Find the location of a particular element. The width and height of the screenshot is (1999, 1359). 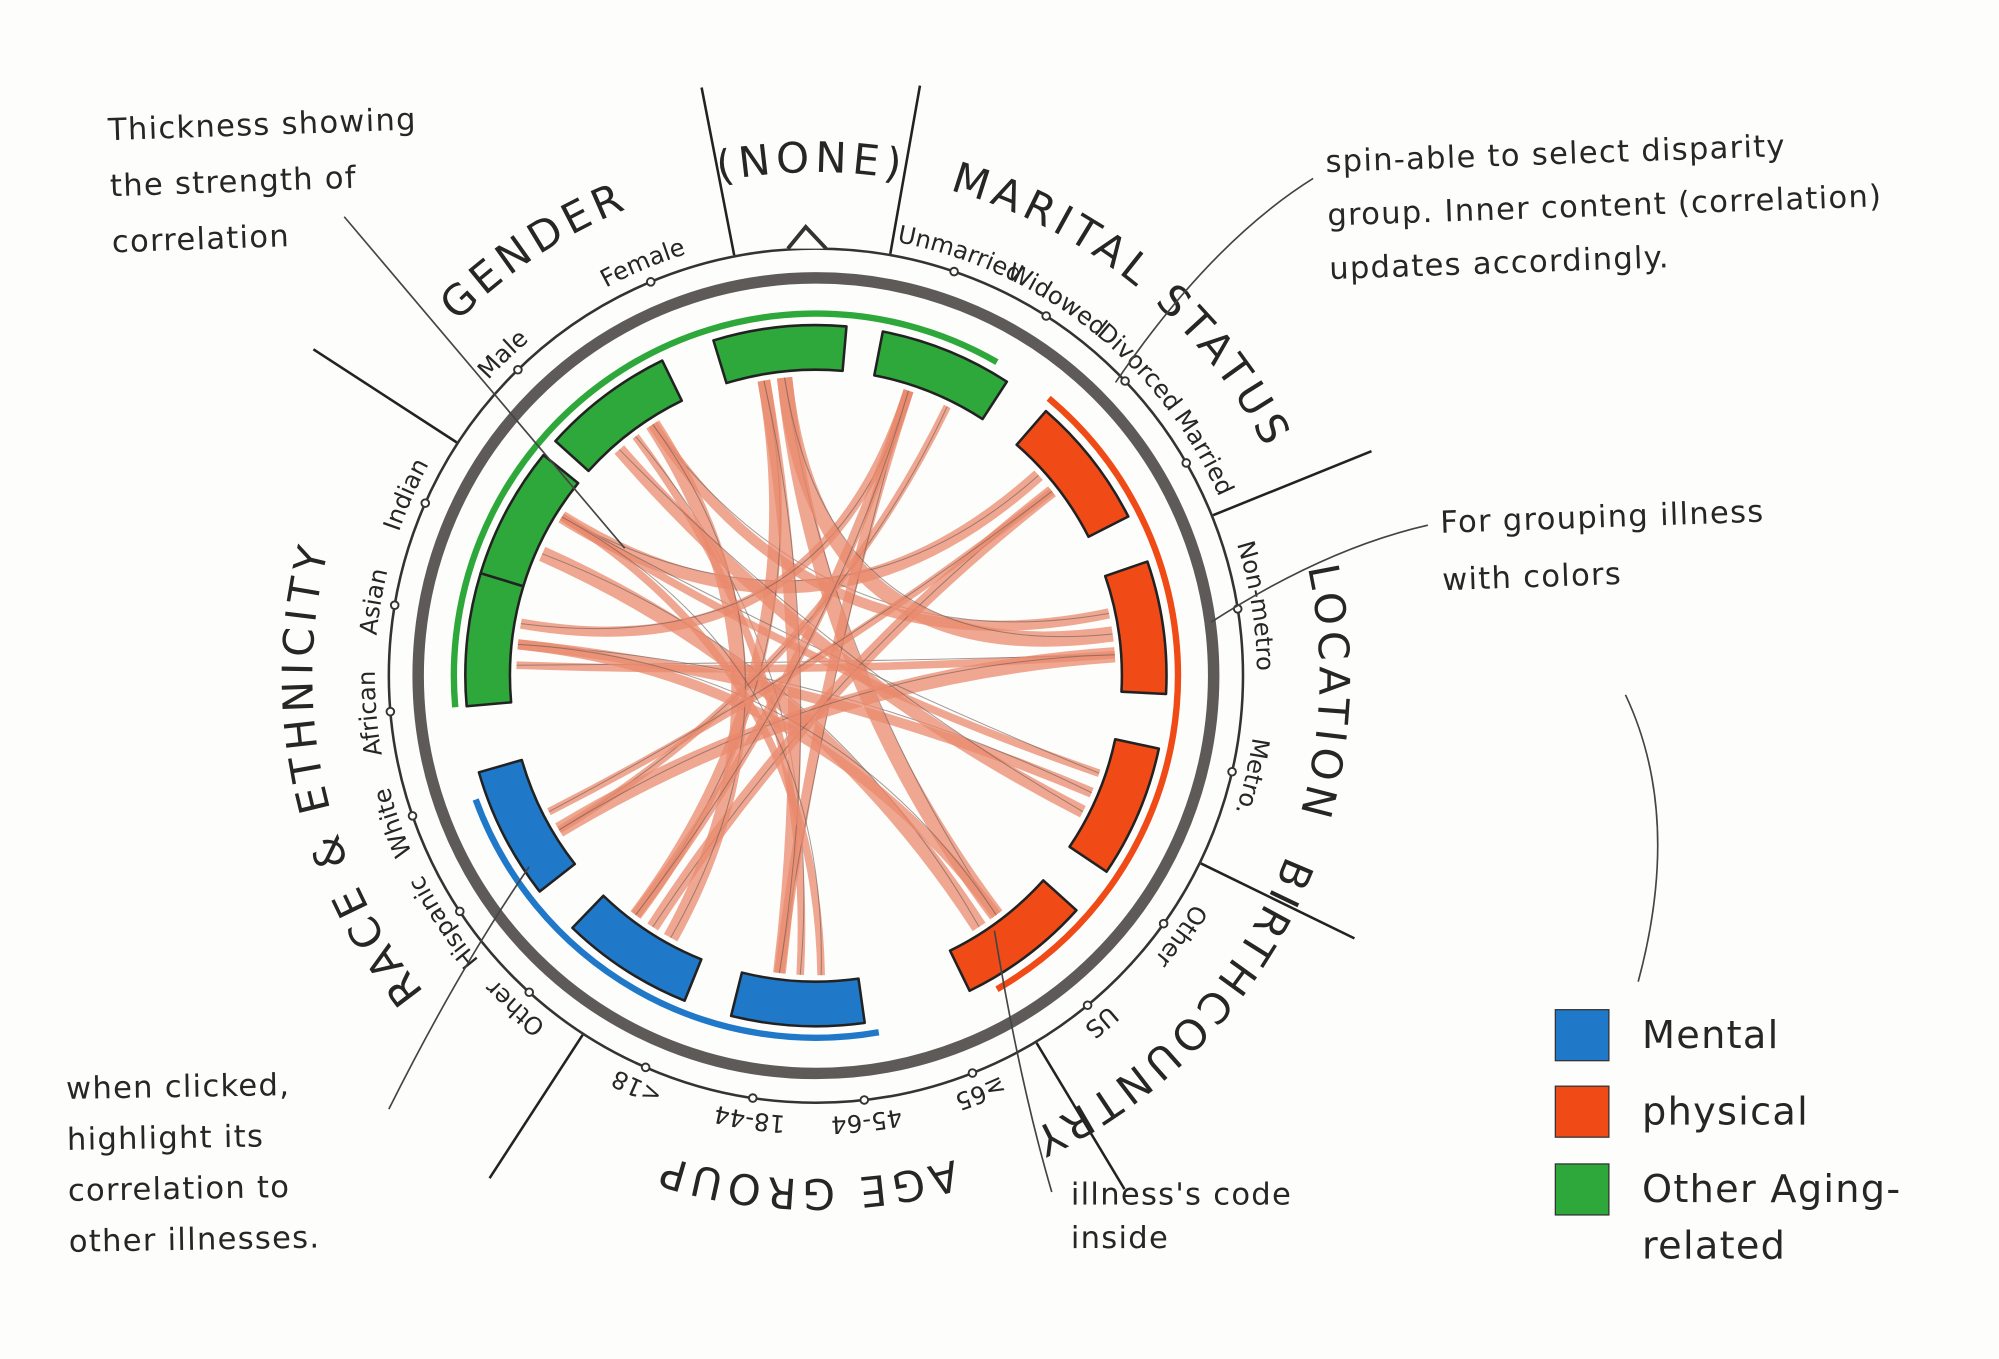

group-item-text: African is located at coordinates (370, 715).